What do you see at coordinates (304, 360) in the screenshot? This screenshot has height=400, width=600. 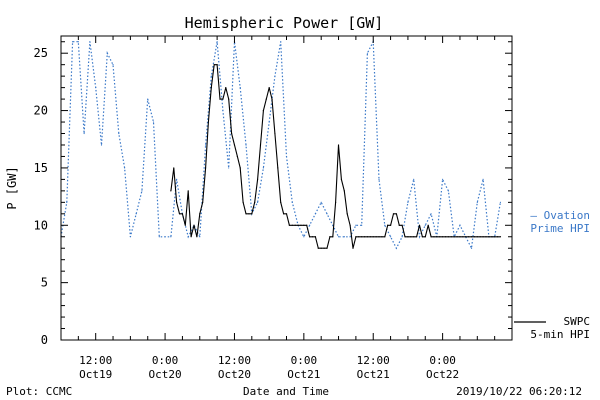 I see `x-tick-label-time: 0:00` at bounding box center [304, 360].